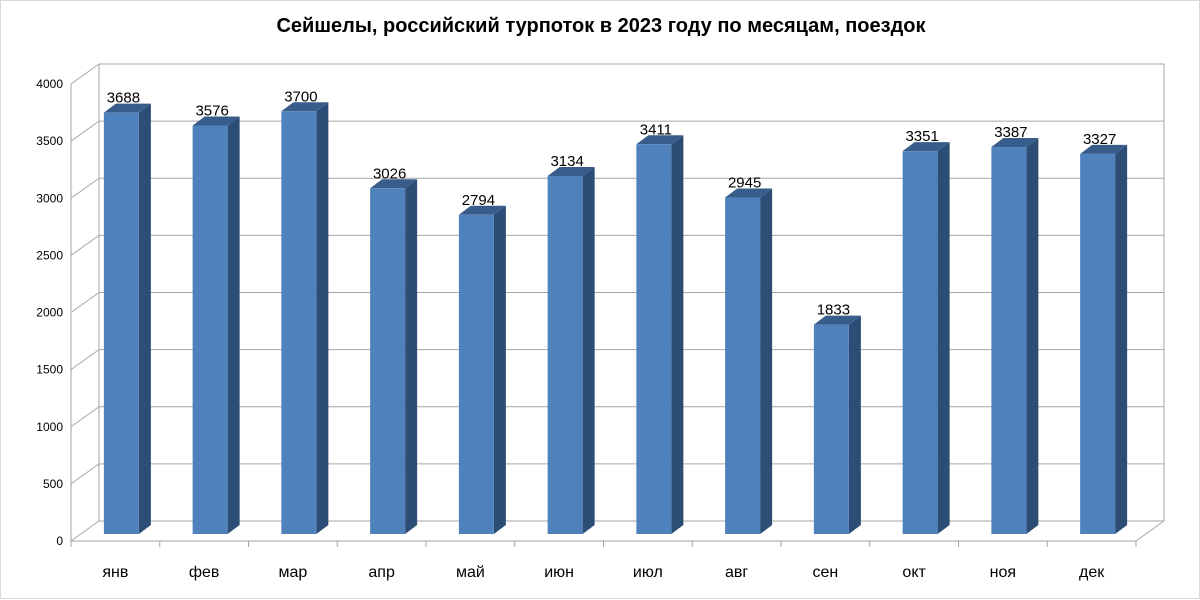 This screenshot has width=1200, height=600. I want to click on bar-мар, so click(299, 323).